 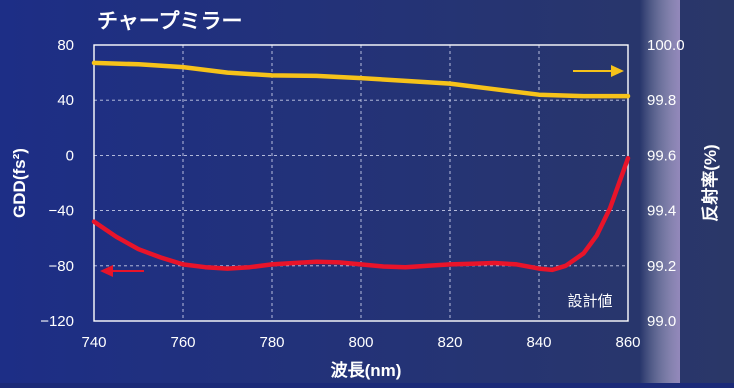 What do you see at coordinates (361, 79) in the screenshot?
I see `reflectance-series-line` at bounding box center [361, 79].